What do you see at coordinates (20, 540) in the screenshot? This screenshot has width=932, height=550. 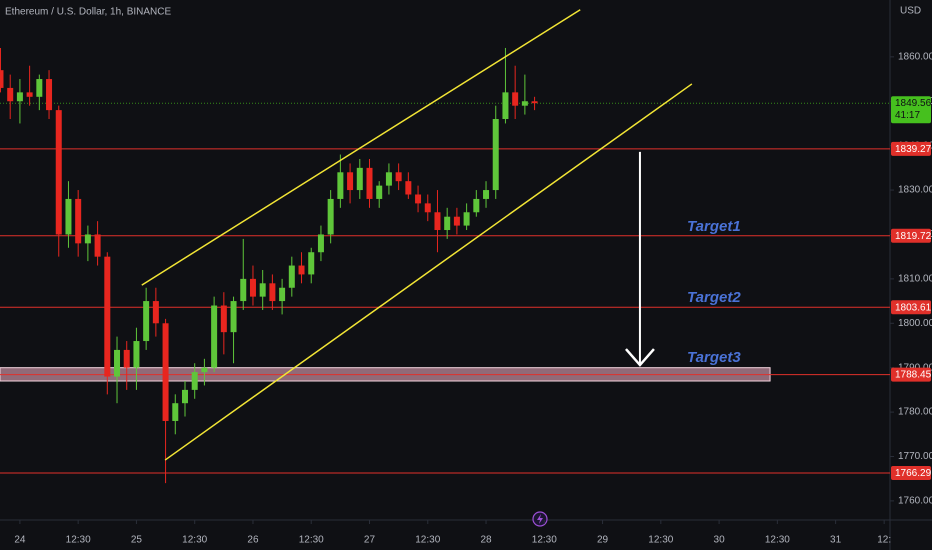 I see `x-tick-label: 24` at bounding box center [20, 540].